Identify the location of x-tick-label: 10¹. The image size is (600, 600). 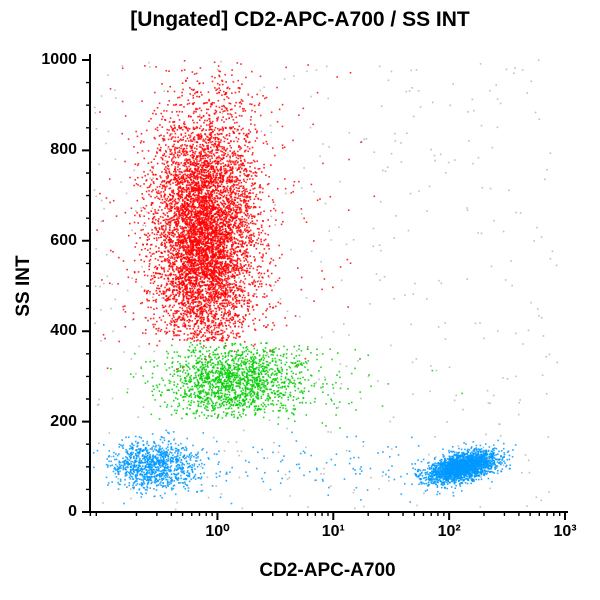
(333, 531).